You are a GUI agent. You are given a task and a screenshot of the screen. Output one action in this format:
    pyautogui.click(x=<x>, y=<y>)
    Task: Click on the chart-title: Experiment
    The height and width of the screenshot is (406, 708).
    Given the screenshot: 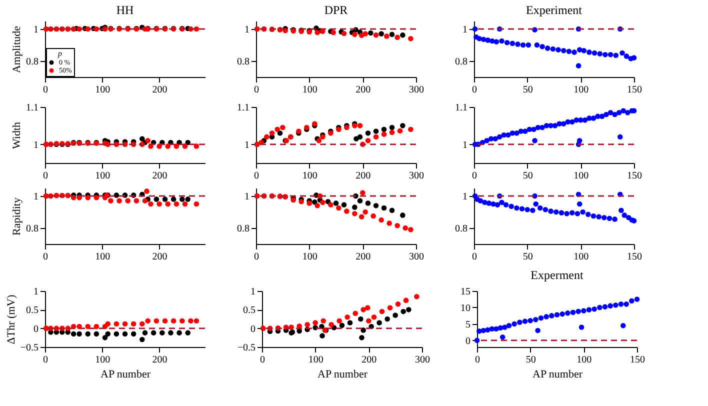 What is the action you would take?
    pyautogui.click(x=554, y=10)
    